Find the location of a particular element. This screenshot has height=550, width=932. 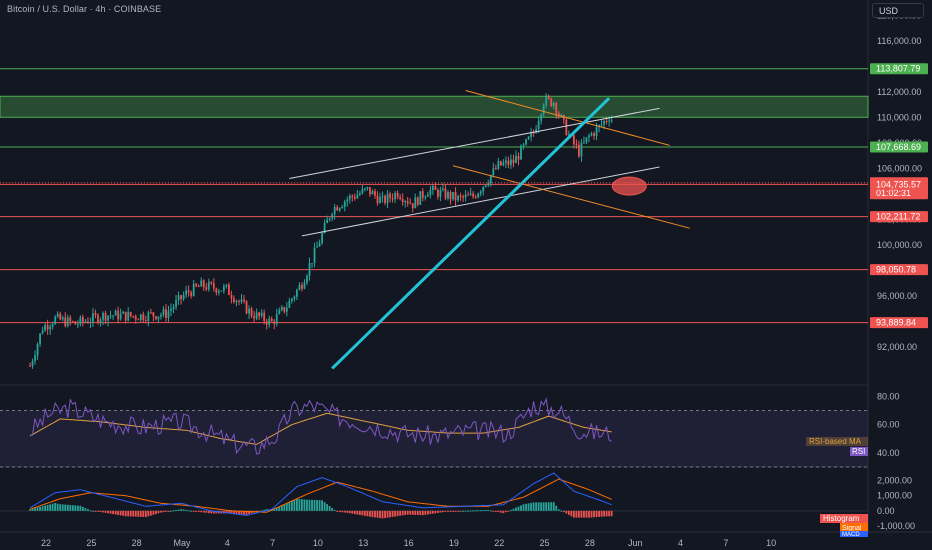

signal-legend: Signal is located at coordinates (852, 528).